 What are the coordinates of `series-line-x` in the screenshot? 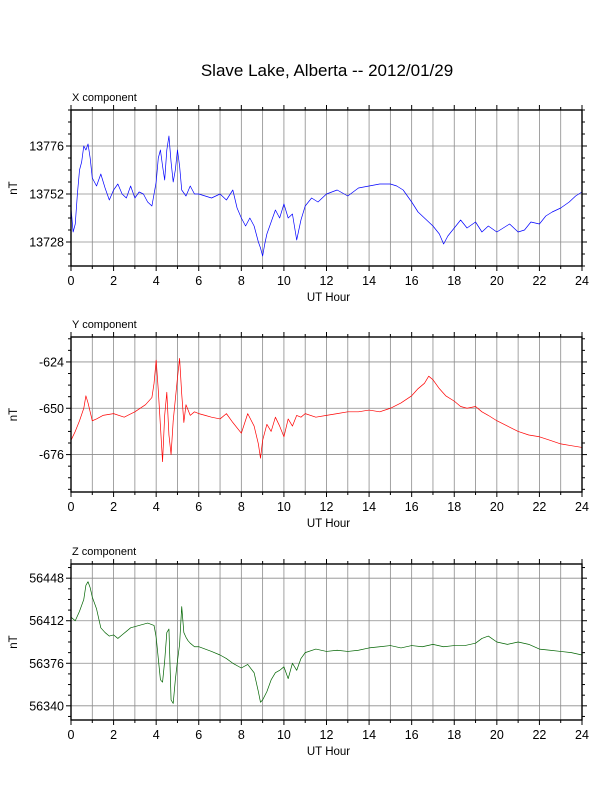 It's located at (326, 196).